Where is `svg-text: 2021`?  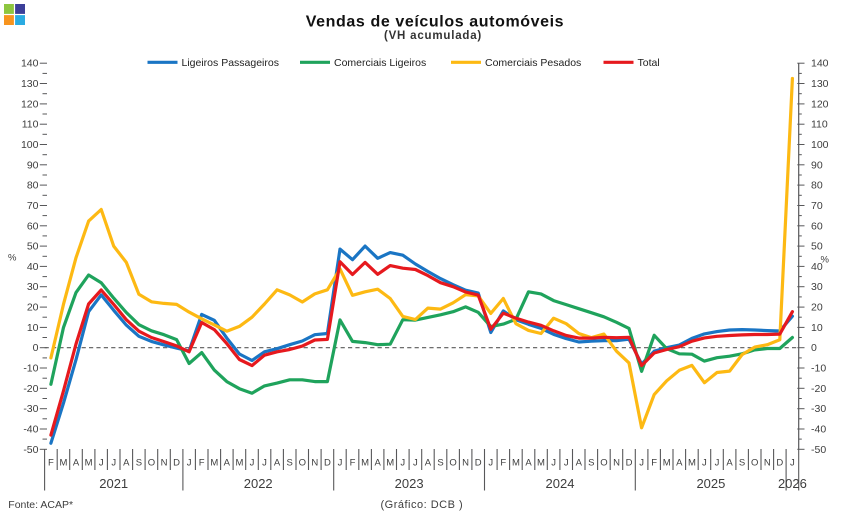
svg-text: 2021 is located at coordinates (113, 483).